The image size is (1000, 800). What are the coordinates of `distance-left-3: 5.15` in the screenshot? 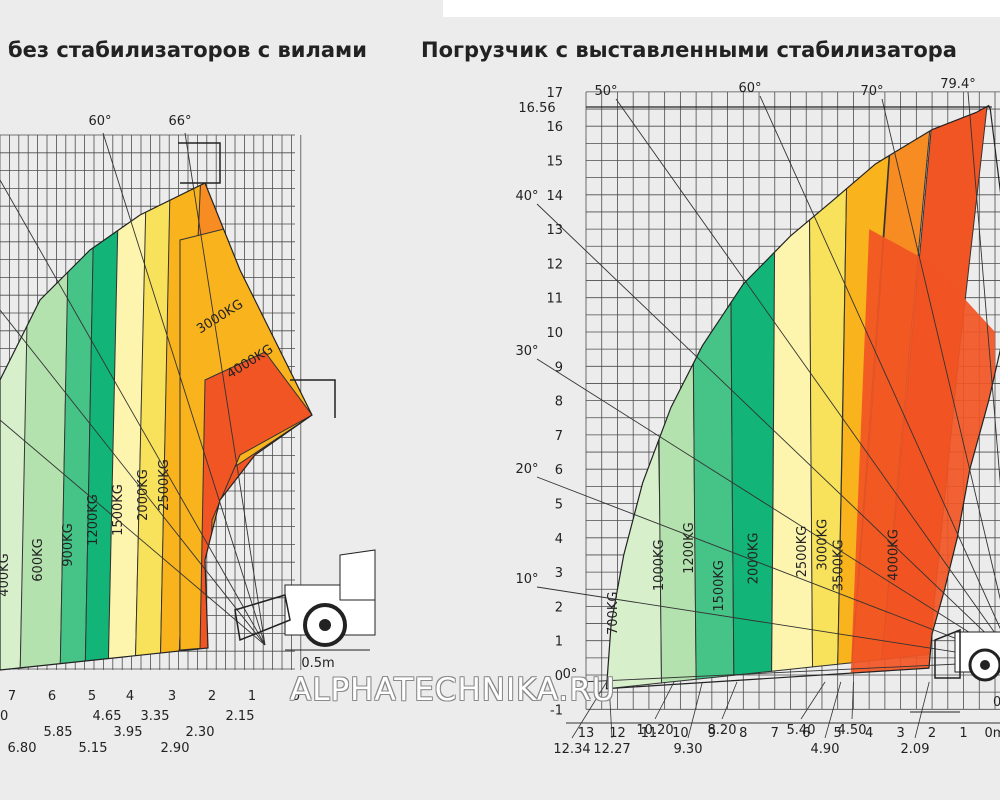 It's located at (93, 748).